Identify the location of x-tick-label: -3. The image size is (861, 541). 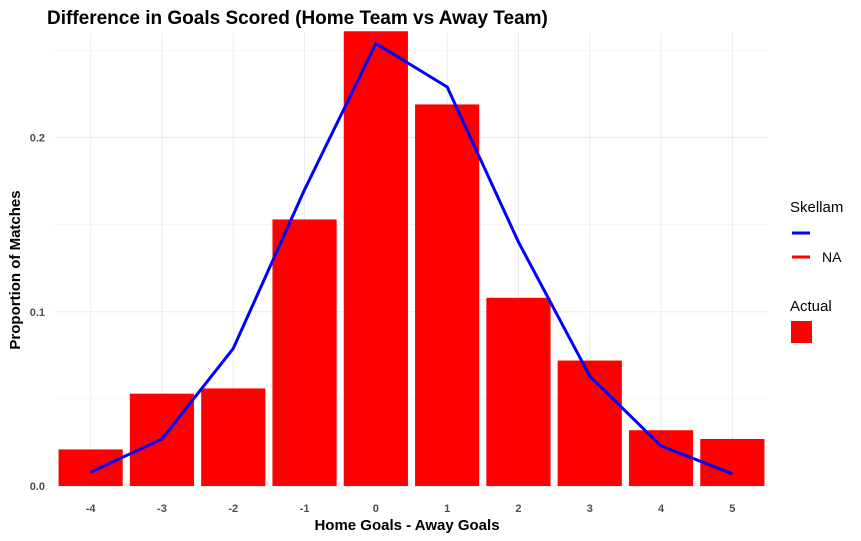
(162, 509).